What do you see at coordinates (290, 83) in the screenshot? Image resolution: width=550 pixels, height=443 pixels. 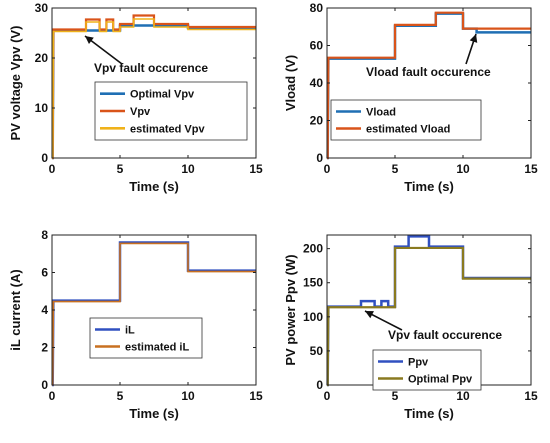 I see `y-axis-label: Vload (V)` at bounding box center [290, 83].